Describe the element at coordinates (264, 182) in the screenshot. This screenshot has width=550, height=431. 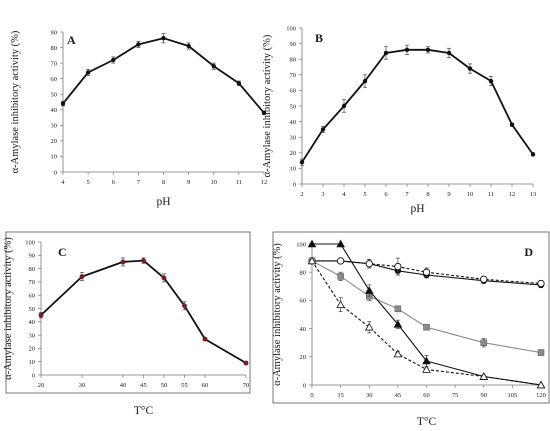
I see `x-tick-label: 12` at that location.